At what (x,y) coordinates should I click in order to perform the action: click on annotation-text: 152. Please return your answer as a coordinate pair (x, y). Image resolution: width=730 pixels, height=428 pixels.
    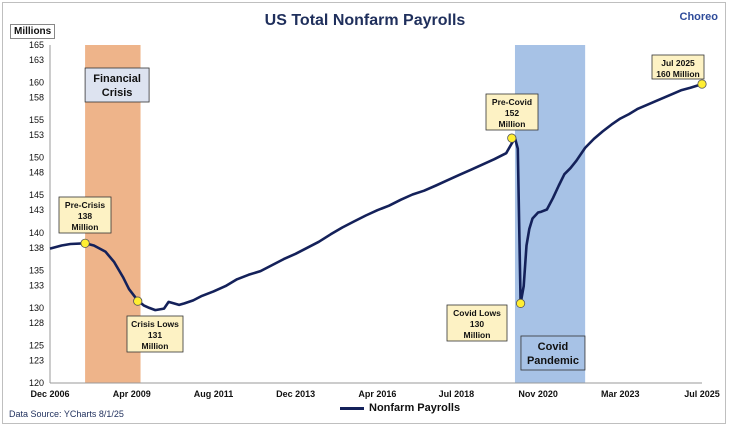
    Looking at the image, I should click on (512, 113).